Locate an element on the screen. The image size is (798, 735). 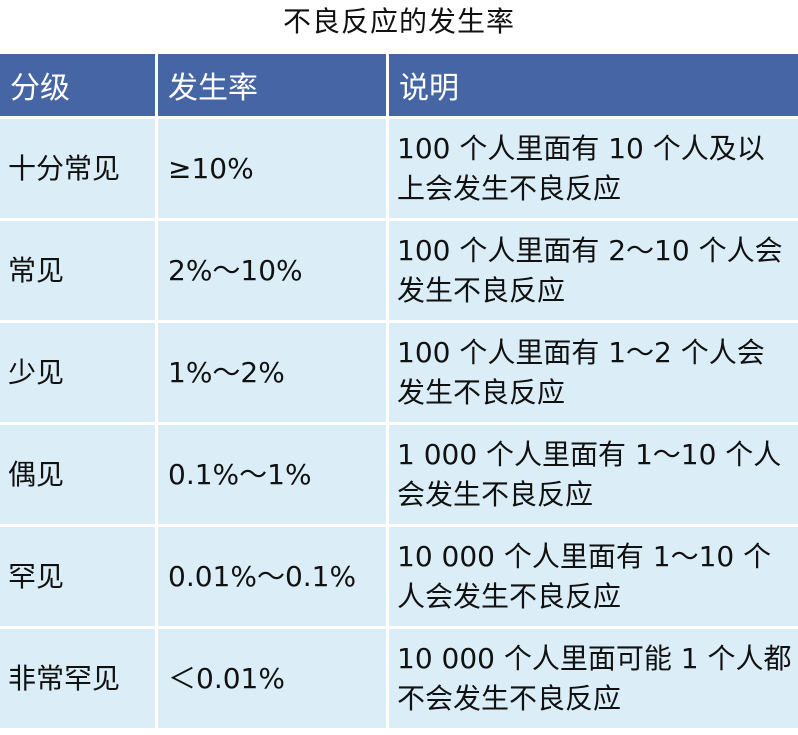
grade-cell: 罕见 is located at coordinates (79, 575).